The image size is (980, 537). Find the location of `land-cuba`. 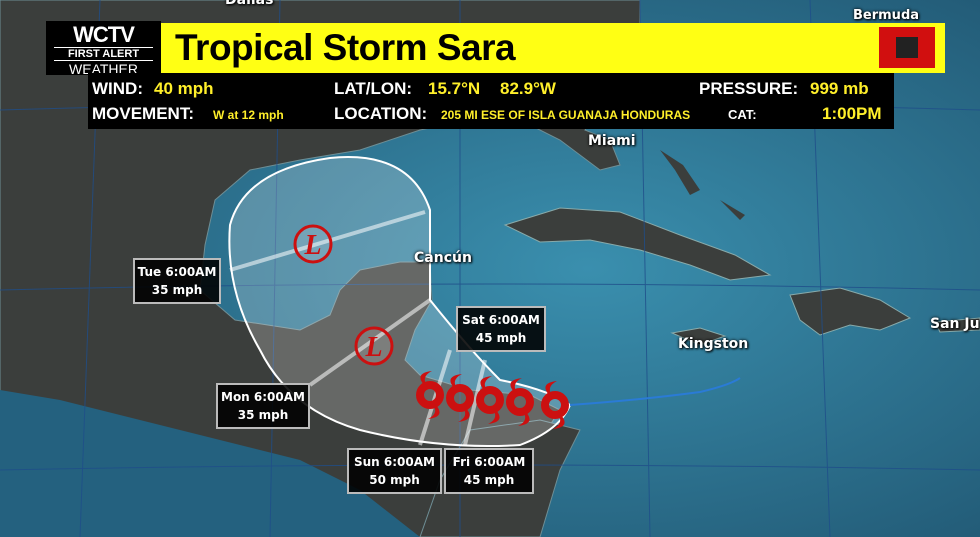

land-cuba is located at coordinates (637, 244).